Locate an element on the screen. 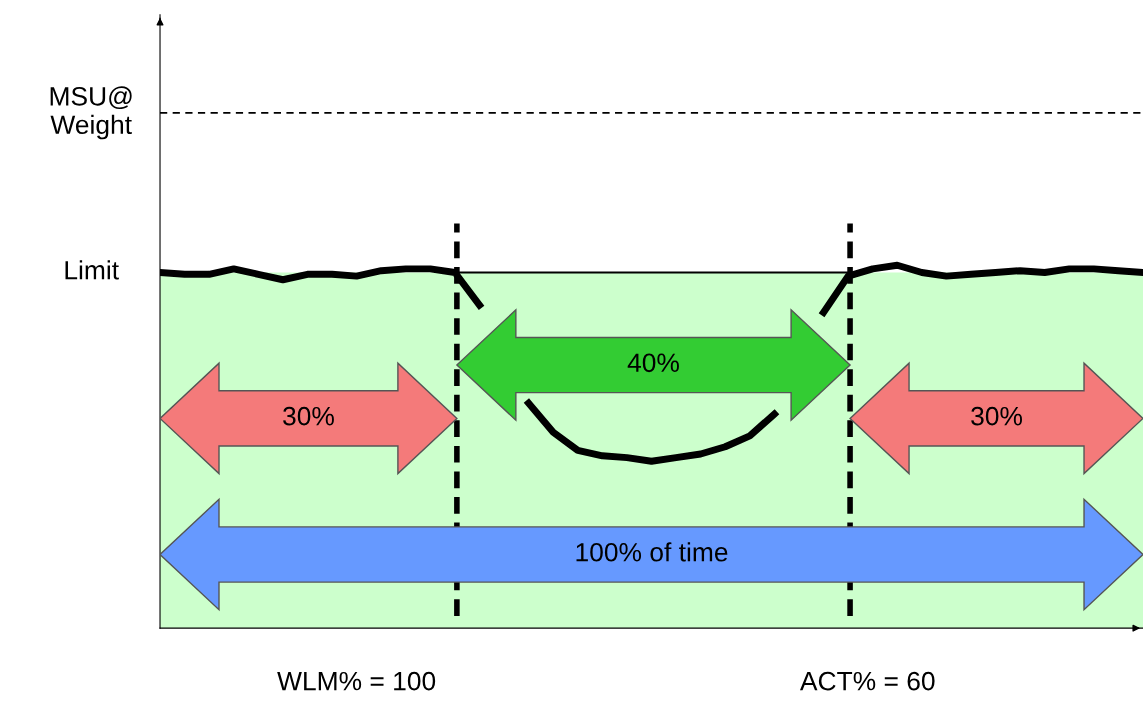  annotation: 100% of time is located at coordinates (652, 552).